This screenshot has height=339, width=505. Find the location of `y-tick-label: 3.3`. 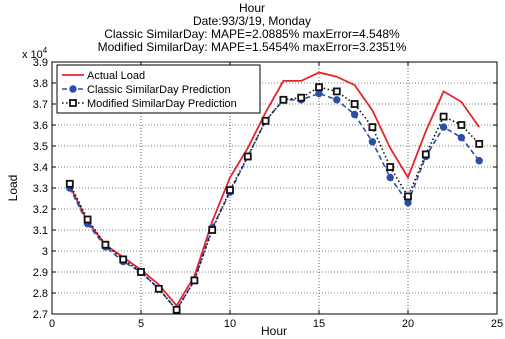

y-tick-label: 3.3 is located at coordinates (40, 189).